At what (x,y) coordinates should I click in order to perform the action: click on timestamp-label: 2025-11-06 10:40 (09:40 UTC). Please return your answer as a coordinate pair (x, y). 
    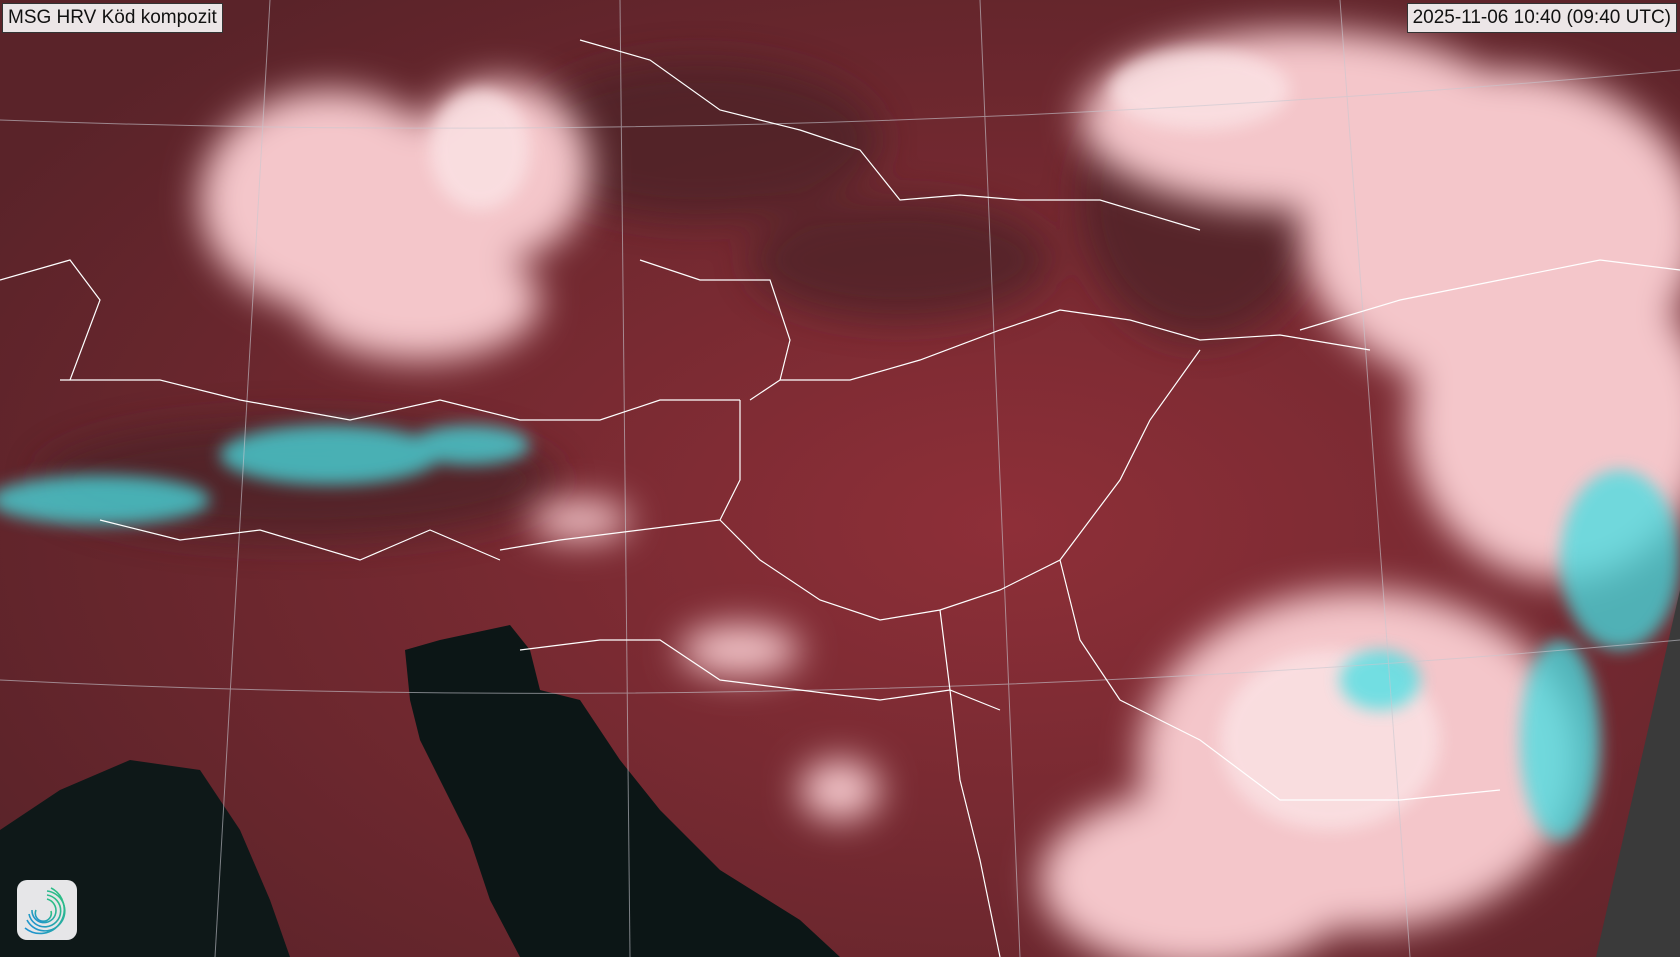
    Looking at the image, I should click on (1541, 18).